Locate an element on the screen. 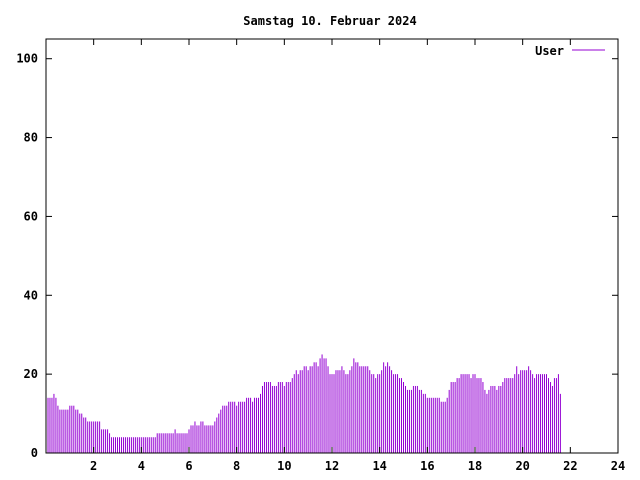 The image size is (640, 480). x-tick-label: 2 is located at coordinates (93, 466).